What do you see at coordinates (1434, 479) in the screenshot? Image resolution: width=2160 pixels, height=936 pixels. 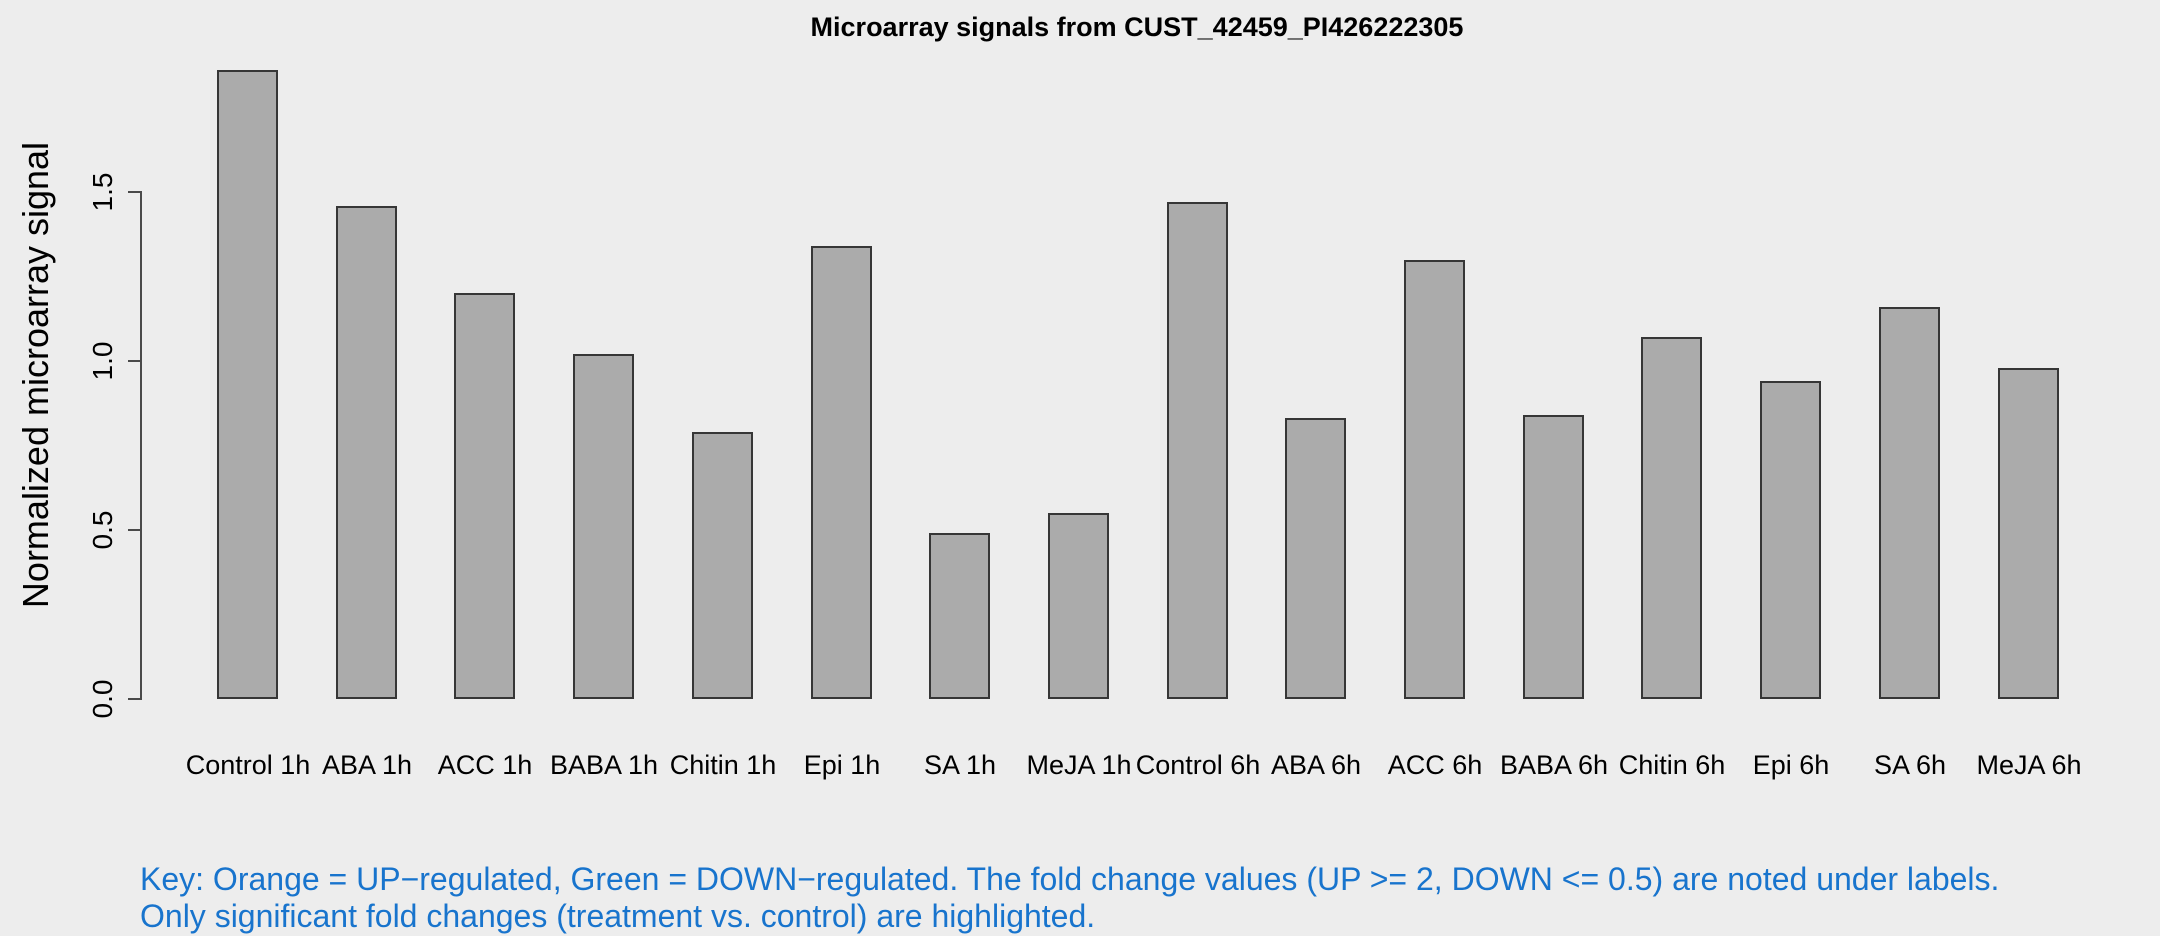 I see `bar-acc-6h` at bounding box center [1434, 479].